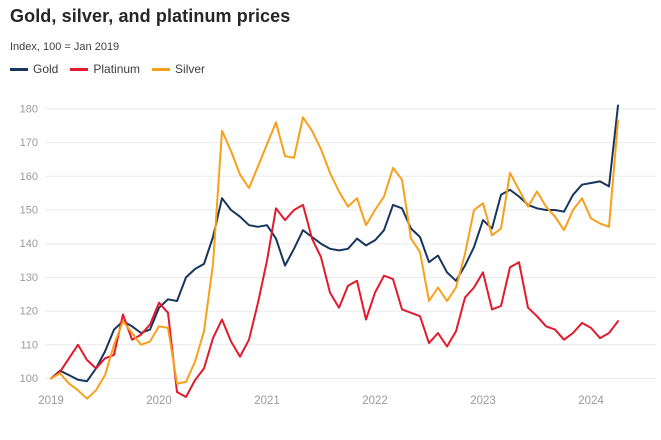 The image size is (661, 440). I want to click on x-tick-label: 2020, so click(159, 401).